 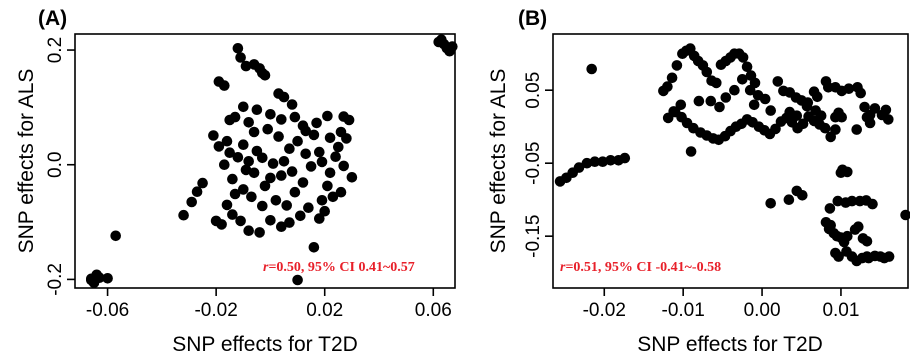 I want to click on panel-a-y-ticks: -0.2 0.0 0.2, so click(x=60, y=166).